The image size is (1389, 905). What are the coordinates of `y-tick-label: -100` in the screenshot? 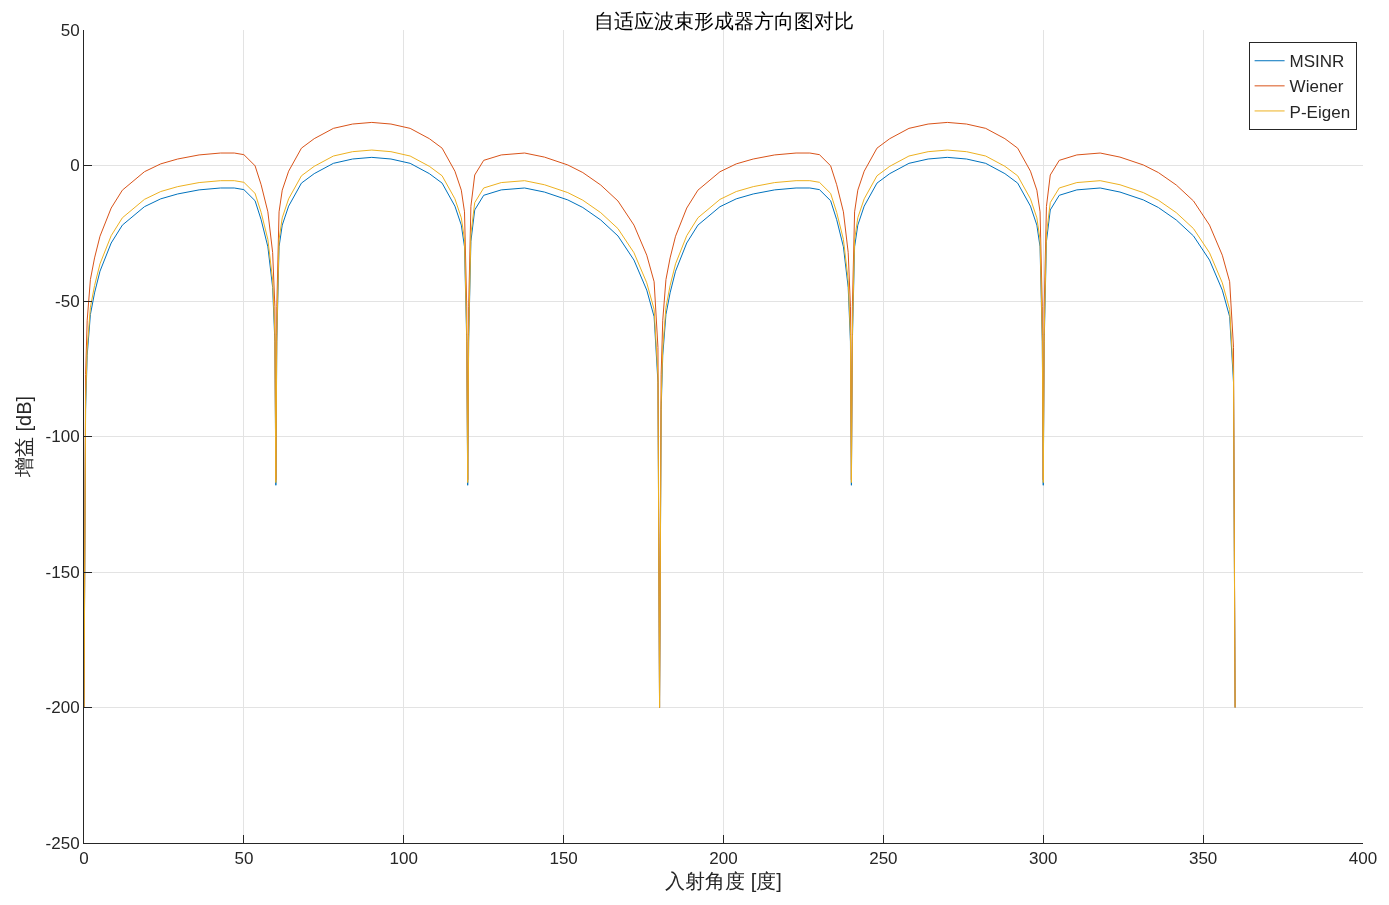 It's located at (62, 437).